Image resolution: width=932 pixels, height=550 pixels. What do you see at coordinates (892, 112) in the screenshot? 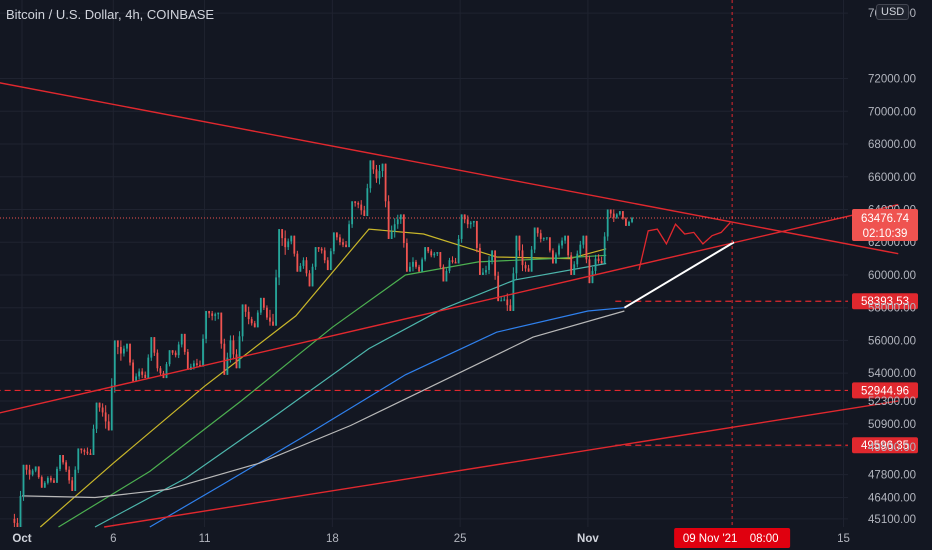
I see `y-tick-14: 70000.00` at bounding box center [892, 112].